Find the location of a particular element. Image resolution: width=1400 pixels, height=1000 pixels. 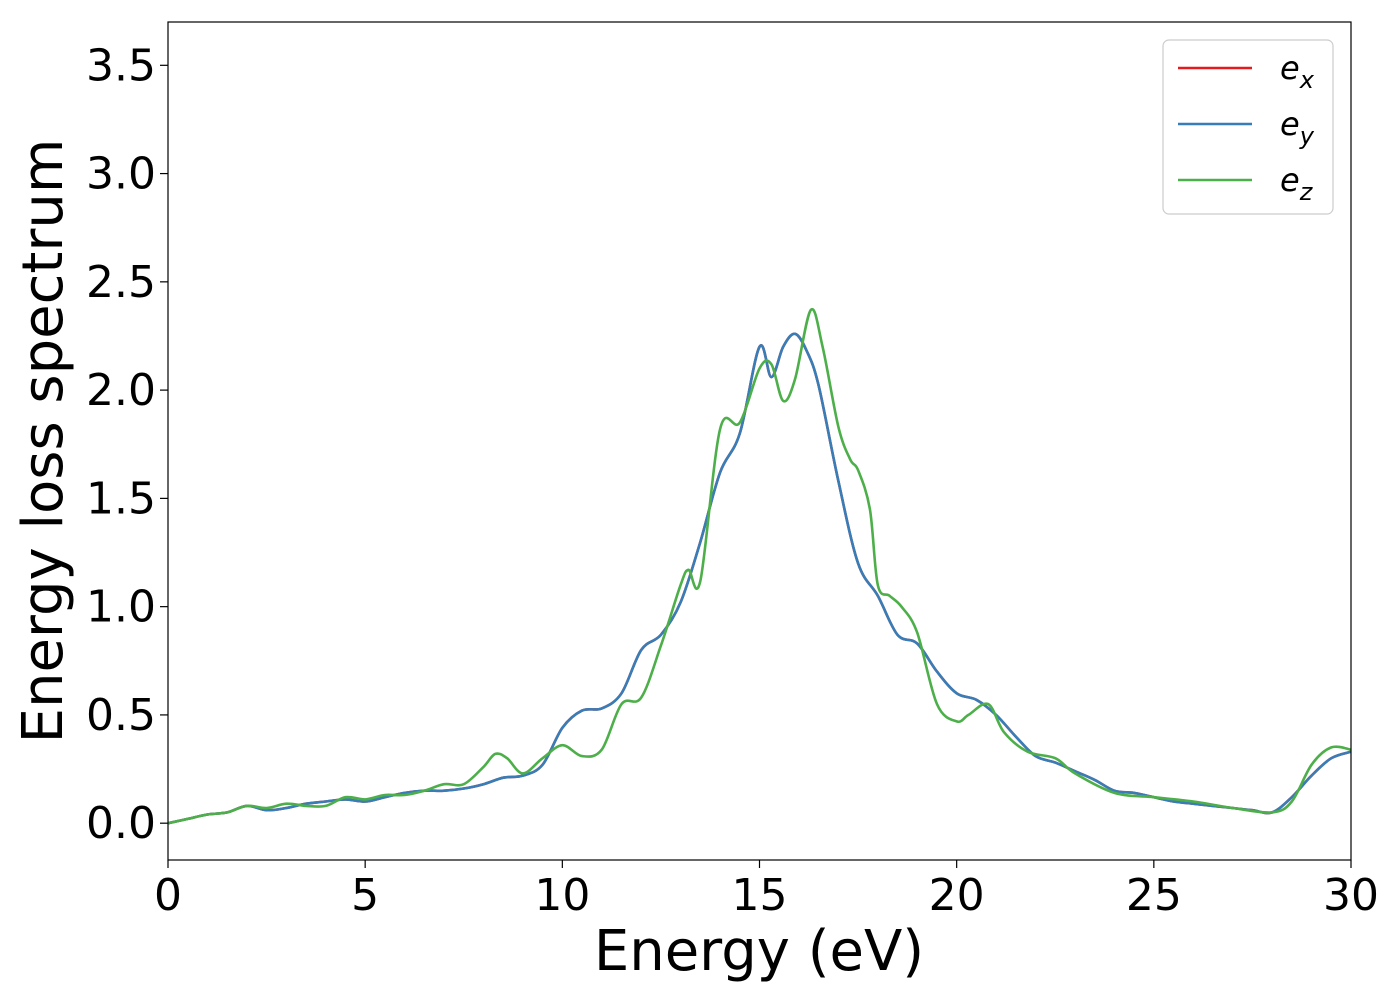

y-axis-ticks: 0.0 0.5 1.0 1.5 2.0 2.5 3.0 3.5 is located at coordinates (127, 444).